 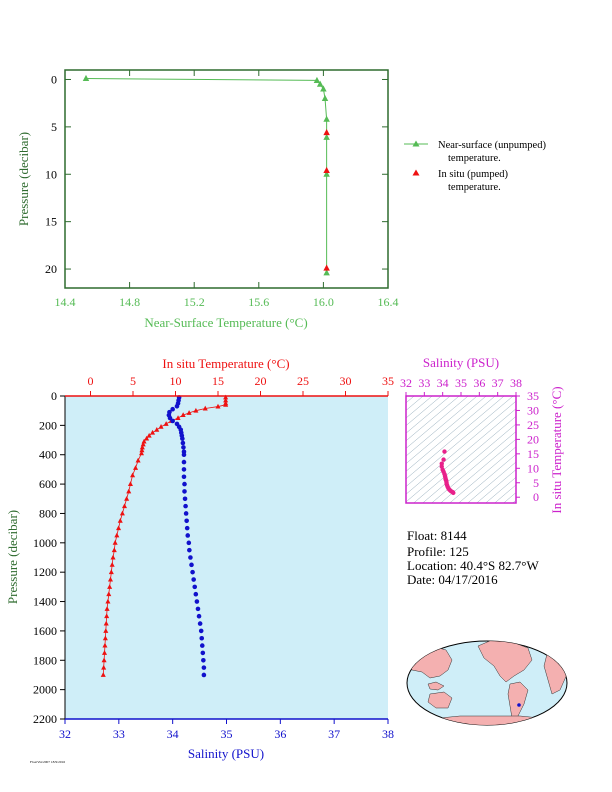 What do you see at coordinates (48, 484) in the screenshot?
I see `p2-y-tick-label: 600` at bounding box center [48, 484].